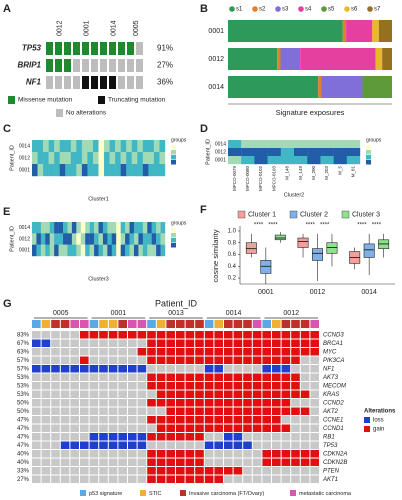  Describe the element at coordinates (377, 10) in the screenshot. I see `legend-label: s7` at that location.